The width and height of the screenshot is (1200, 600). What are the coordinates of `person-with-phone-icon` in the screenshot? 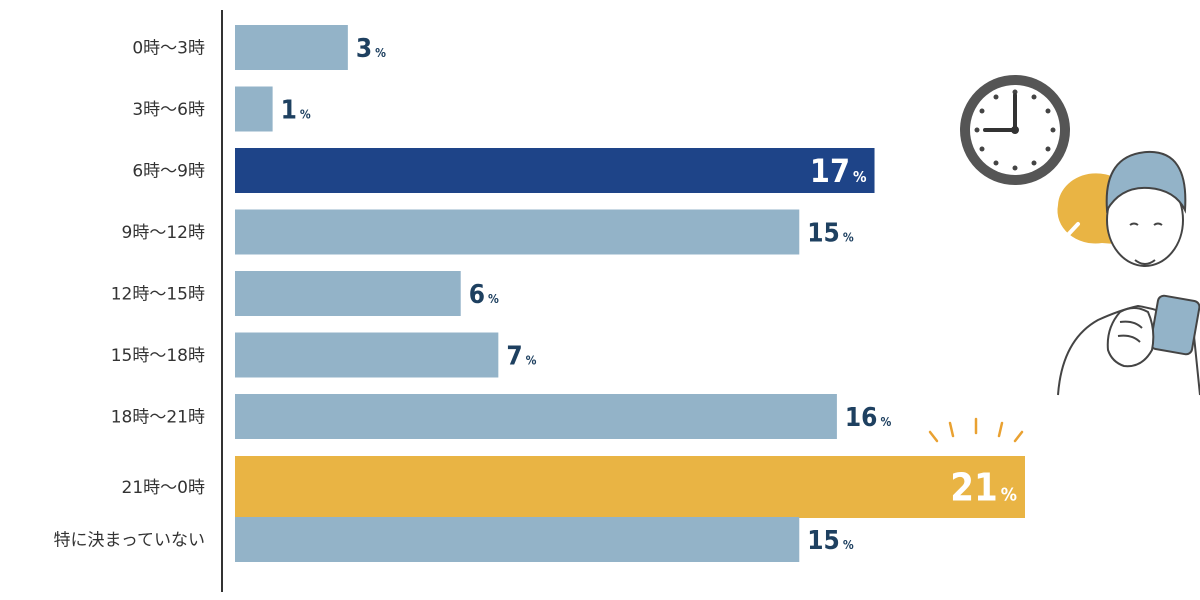 It's located at (1128, 273).